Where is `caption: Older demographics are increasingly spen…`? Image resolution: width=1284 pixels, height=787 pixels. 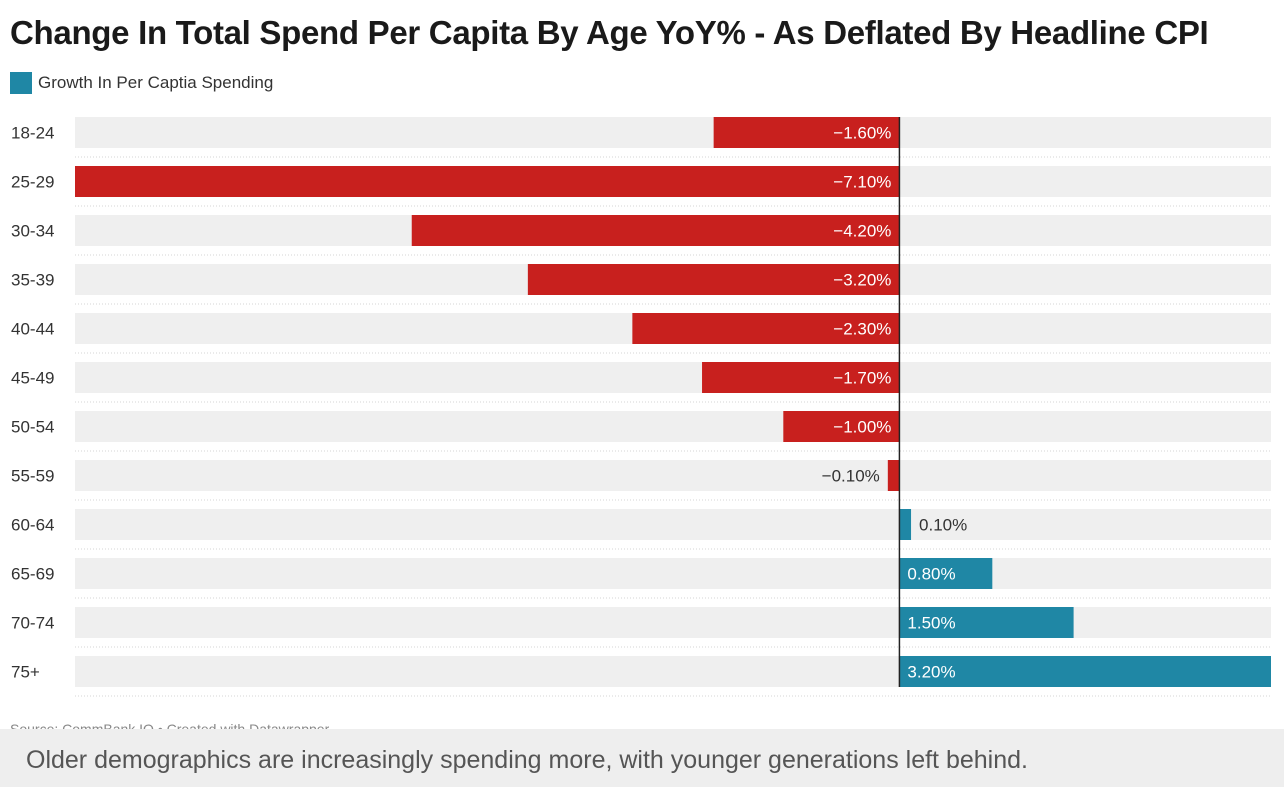 caption: Older demographics are increasingly spen… is located at coordinates (527, 760).